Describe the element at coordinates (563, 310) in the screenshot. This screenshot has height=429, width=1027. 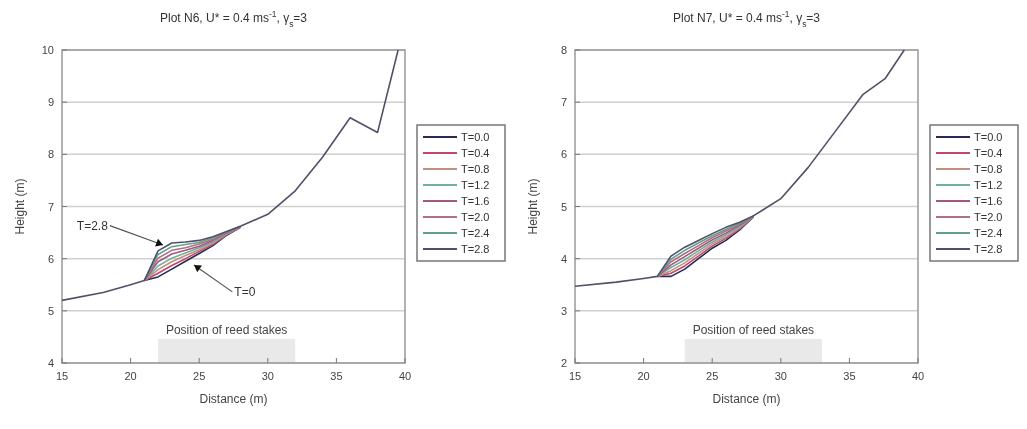
I see `y-tick-label: 3` at that location.